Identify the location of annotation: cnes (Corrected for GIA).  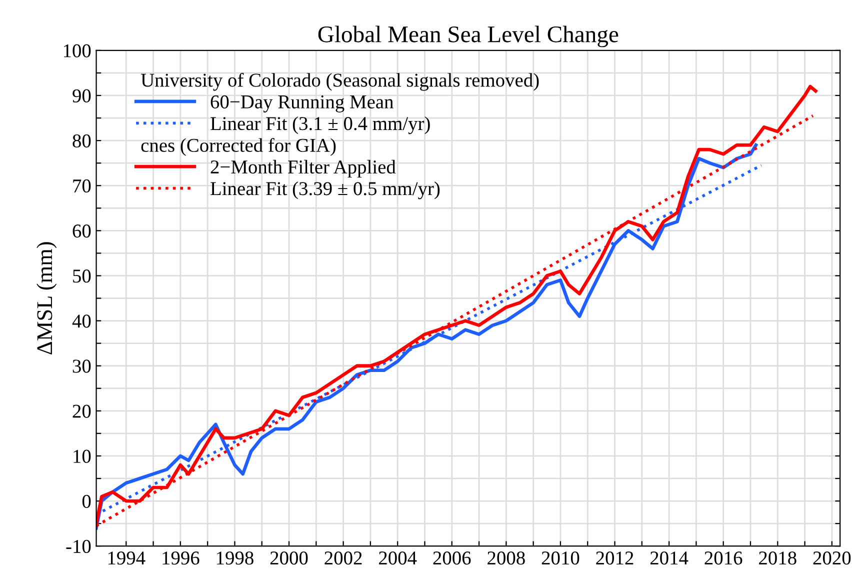
(238, 147).